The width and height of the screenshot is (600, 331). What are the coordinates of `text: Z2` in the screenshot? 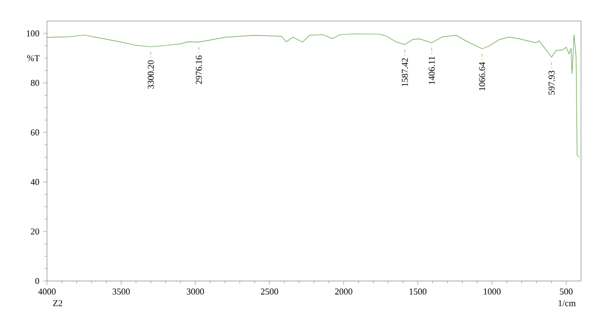 It's located at (57, 303).